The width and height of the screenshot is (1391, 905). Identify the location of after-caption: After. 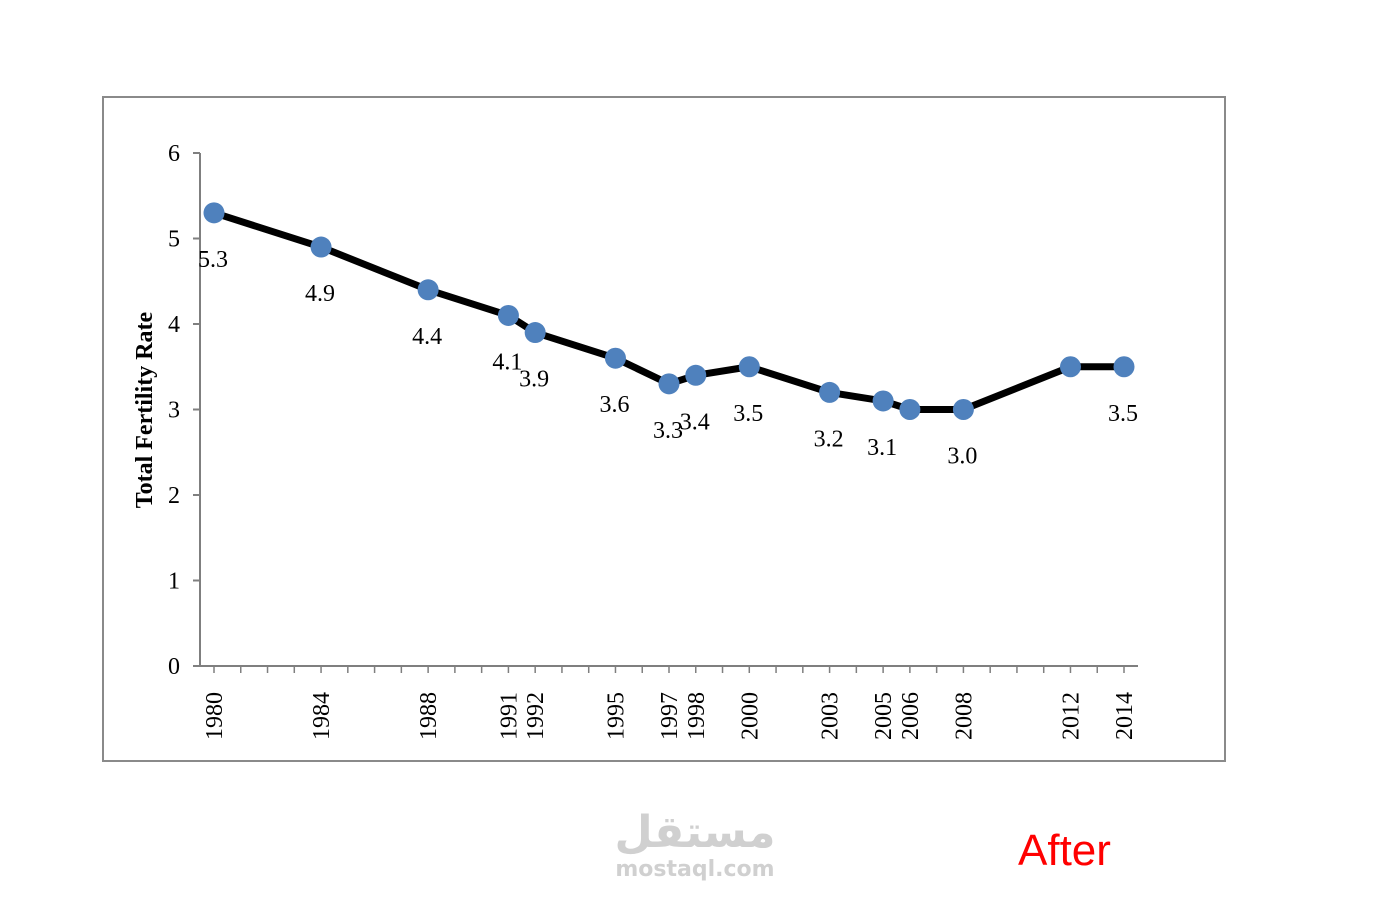
(1064, 850).